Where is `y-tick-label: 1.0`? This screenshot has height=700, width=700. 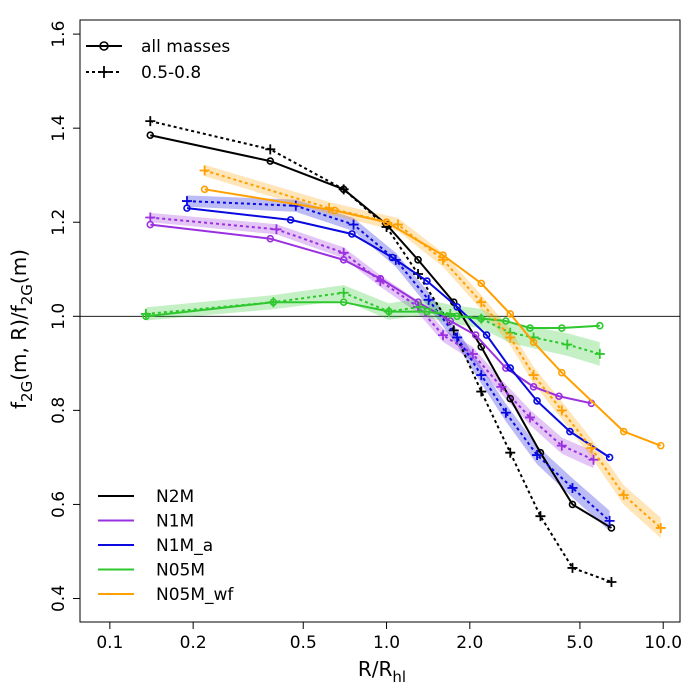 y-tick-label: 1.0 is located at coordinates (59, 316).